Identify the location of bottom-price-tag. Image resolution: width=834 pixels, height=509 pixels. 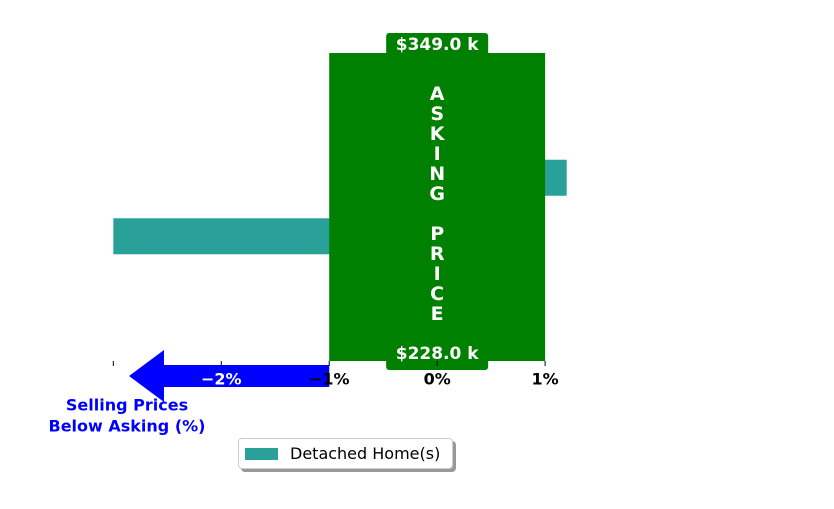
(437, 356).